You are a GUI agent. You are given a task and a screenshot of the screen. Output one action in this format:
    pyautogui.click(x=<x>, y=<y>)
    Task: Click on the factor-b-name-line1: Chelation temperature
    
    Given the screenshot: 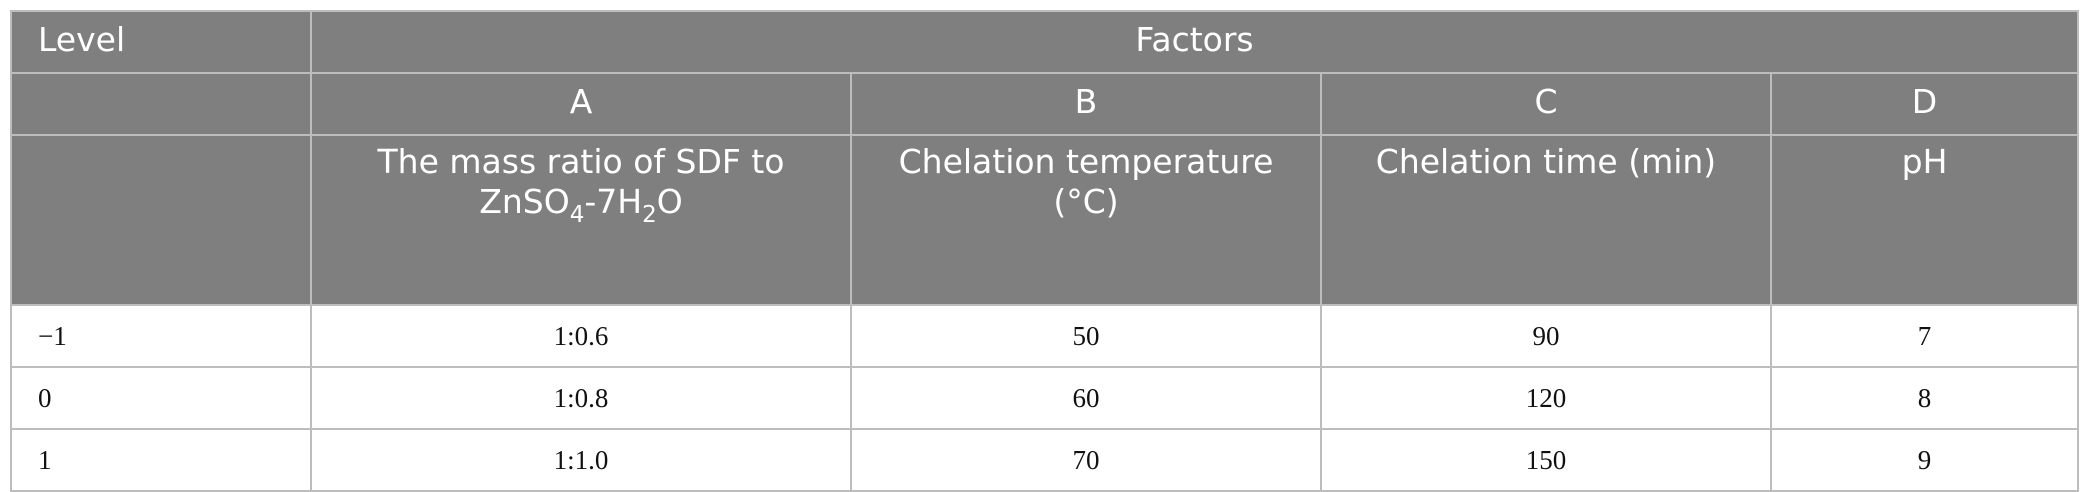 What is the action you would take?
    pyautogui.click(x=1086, y=161)
    